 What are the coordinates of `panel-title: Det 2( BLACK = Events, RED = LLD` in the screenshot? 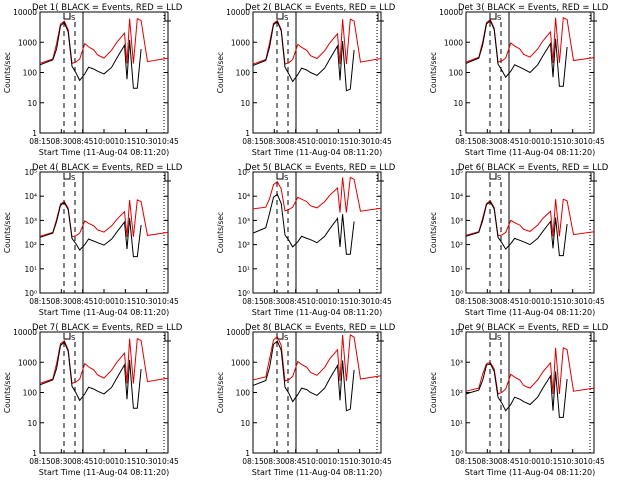 It's located at (320, 8).